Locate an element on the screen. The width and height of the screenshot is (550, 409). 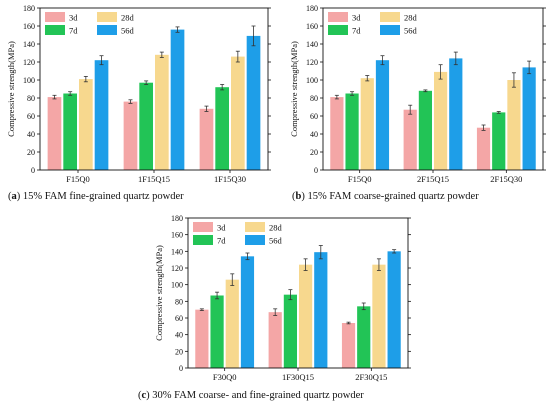
caption-a: (a) 15% FAM fine-grained quartz powder is located at coordinates (96, 196).